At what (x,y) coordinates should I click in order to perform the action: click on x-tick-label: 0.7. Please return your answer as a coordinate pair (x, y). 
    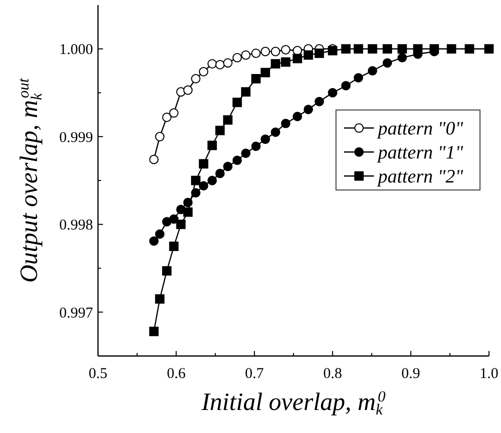
    Looking at the image, I should click on (254, 374).